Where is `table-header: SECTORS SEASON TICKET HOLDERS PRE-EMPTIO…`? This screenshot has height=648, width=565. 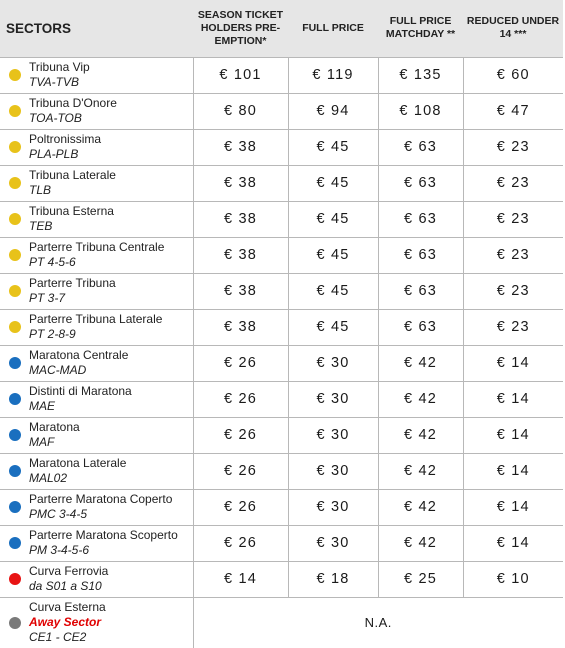 table-header: SECTORS SEASON TICKET HOLDERS PRE-EMPTIO… is located at coordinates (282, 28).